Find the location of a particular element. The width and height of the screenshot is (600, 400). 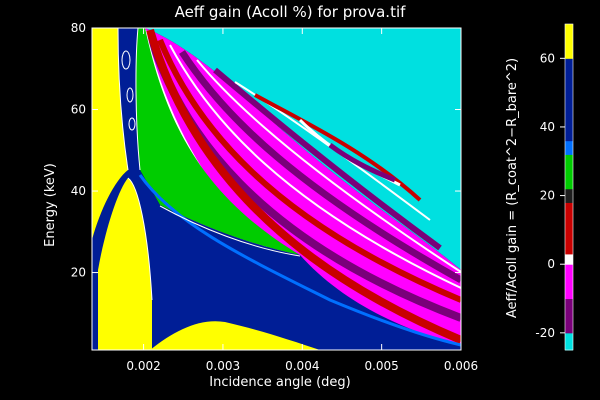

x-axis-label: Incidence angle (deg) is located at coordinates (279, 382).